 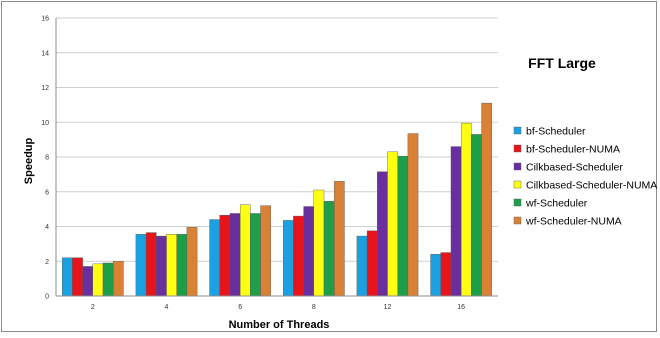 I want to click on legend-label: bf-Scheduler, so click(x=556, y=132).